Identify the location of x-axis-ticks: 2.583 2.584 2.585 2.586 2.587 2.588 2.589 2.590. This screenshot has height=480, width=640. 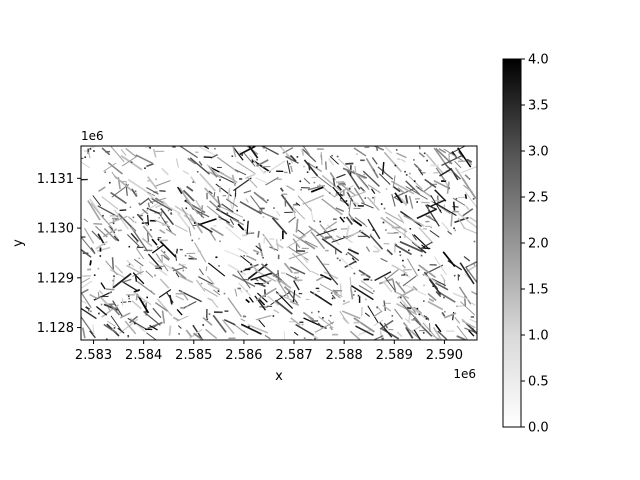
(269, 351).